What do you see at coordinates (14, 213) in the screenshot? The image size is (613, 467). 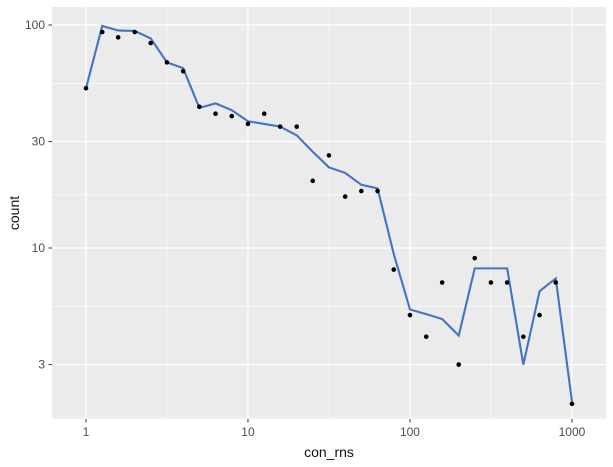 I see `y-axis-title: count` at bounding box center [14, 213].